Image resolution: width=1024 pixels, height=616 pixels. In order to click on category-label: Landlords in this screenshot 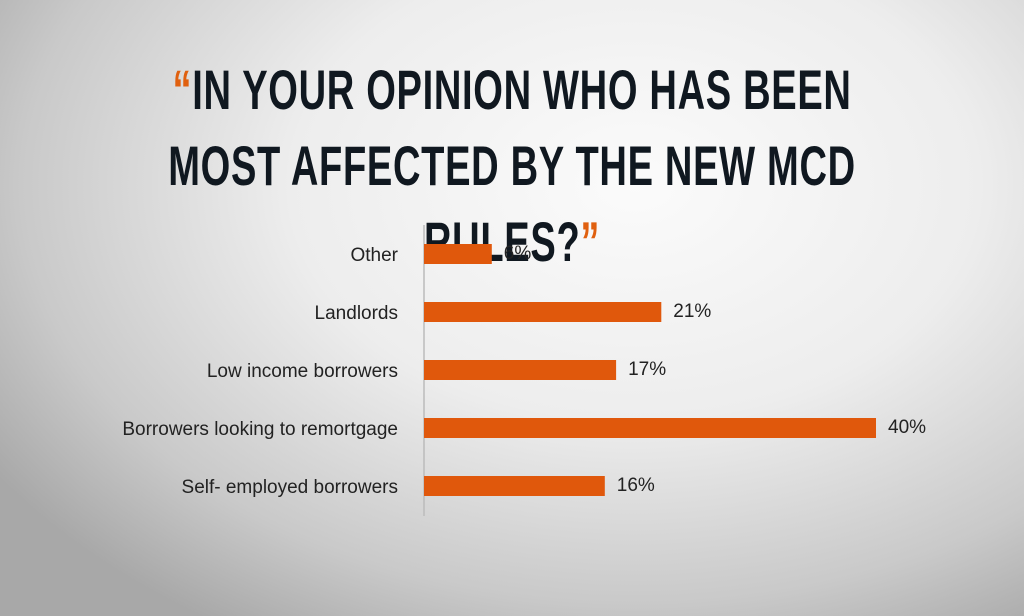, I will do `click(356, 313)`.